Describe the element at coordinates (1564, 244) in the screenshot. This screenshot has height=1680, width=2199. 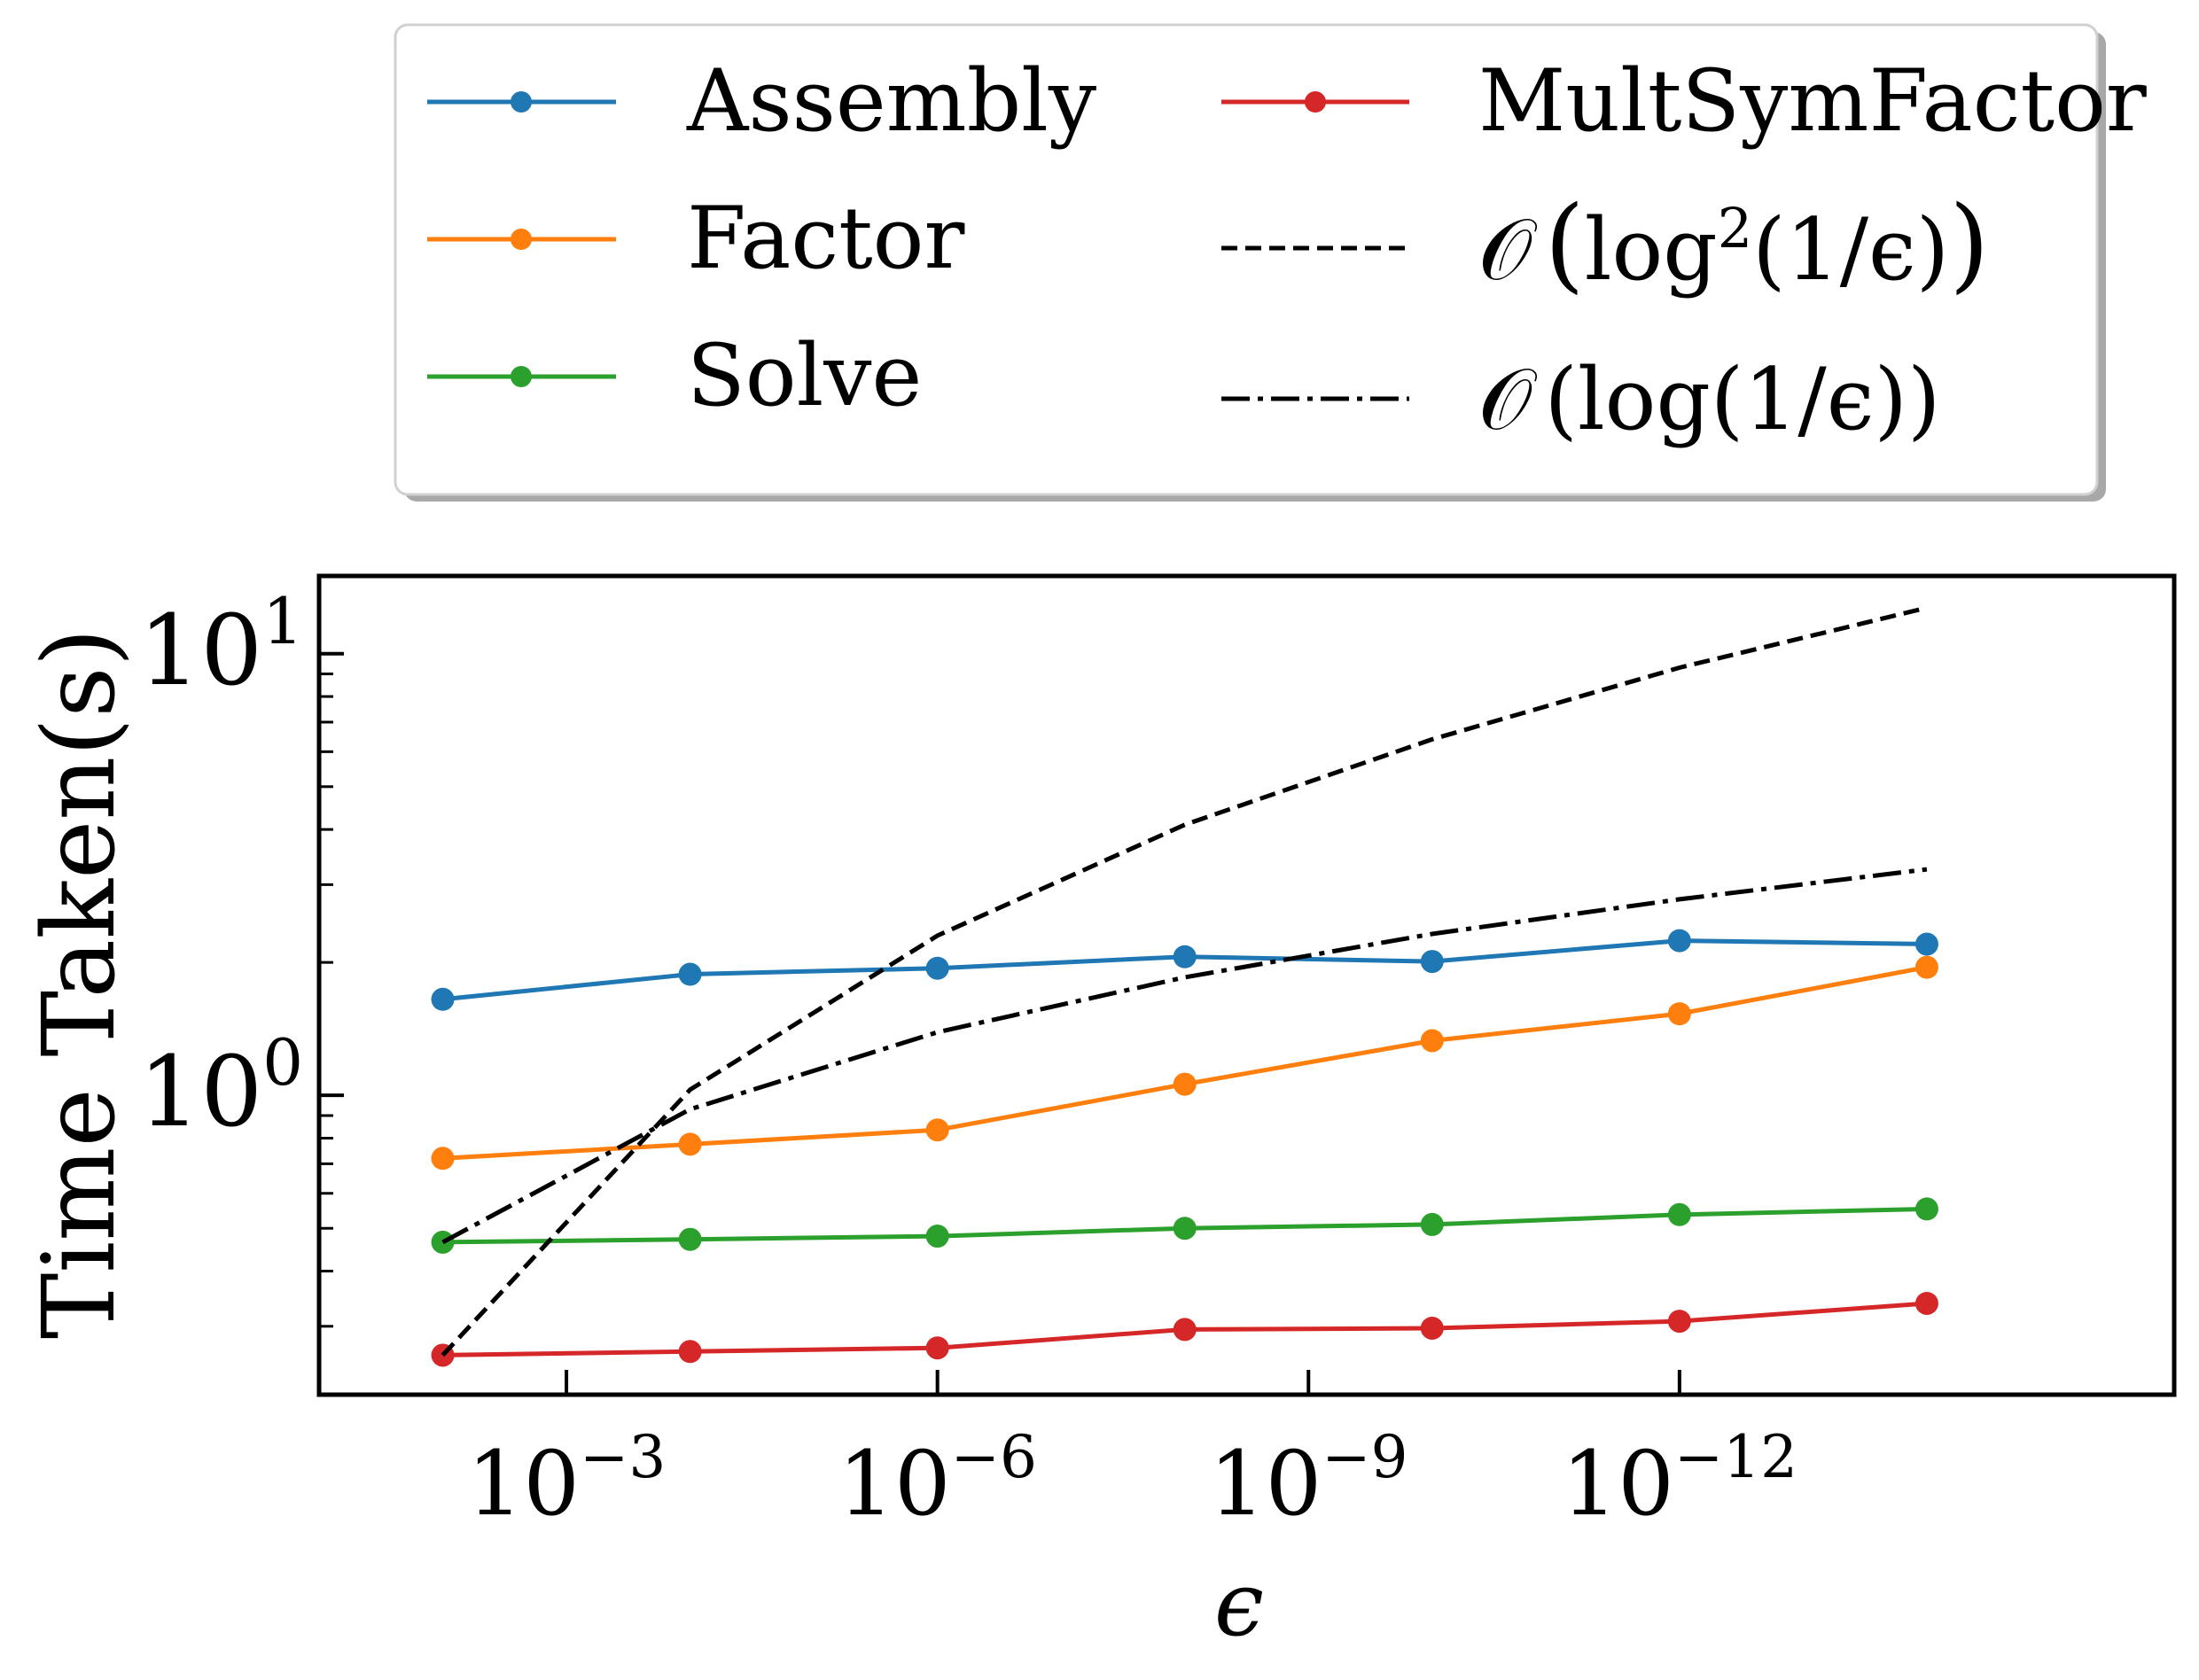
I see `legend-label-log-squared-open: (` at that location.